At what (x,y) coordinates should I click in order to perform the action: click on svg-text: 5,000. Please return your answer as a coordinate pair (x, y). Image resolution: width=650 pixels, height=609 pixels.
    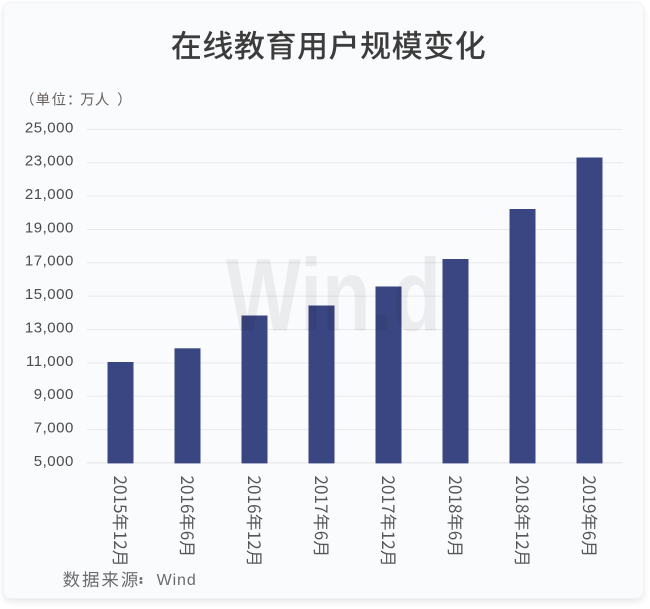
    Looking at the image, I should click on (54, 461).